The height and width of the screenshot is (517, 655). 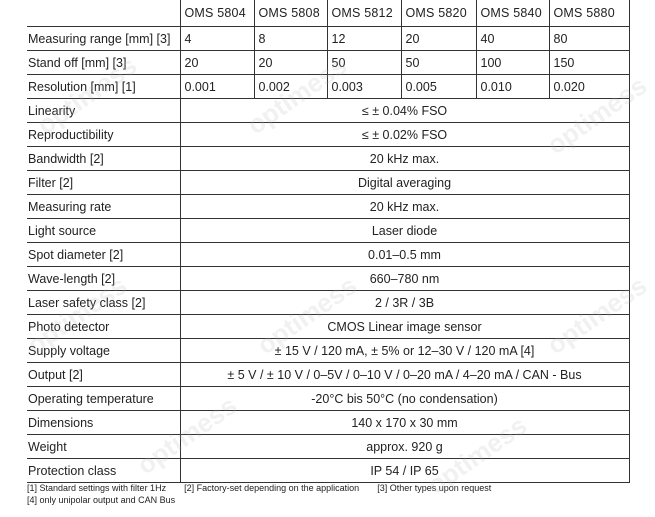 I want to click on cell-value: 0.002, so click(x=290, y=86).